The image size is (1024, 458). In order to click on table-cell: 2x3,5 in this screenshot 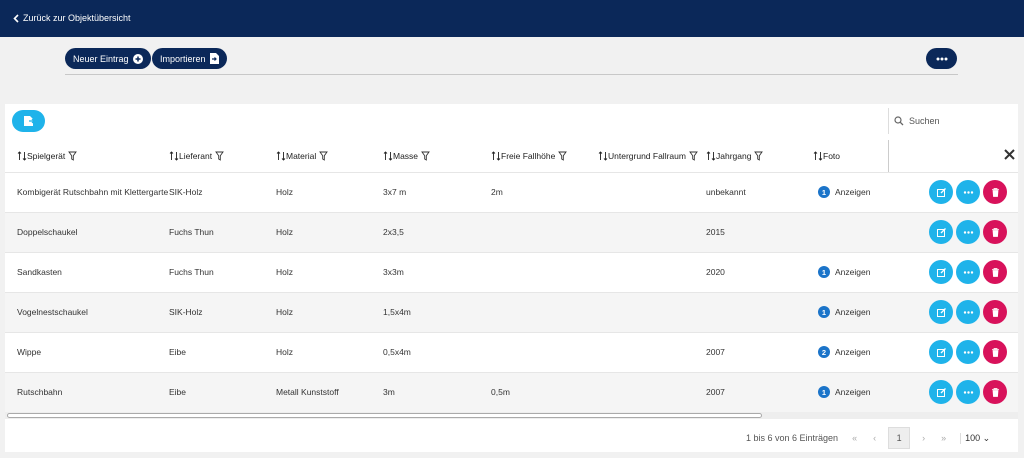, I will do `click(393, 232)`.